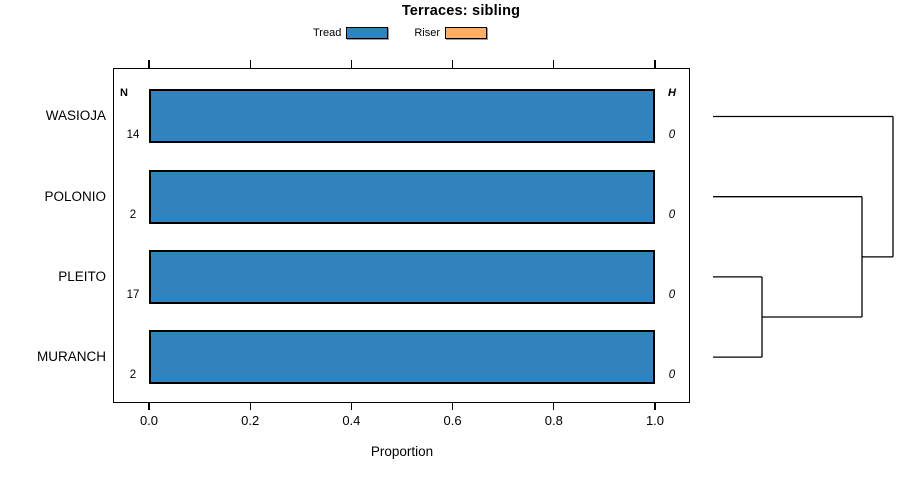 Image resolution: width=900 pixels, height=480 pixels. What do you see at coordinates (402, 277) in the screenshot?
I see `bar-pleito` at bounding box center [402, 277].